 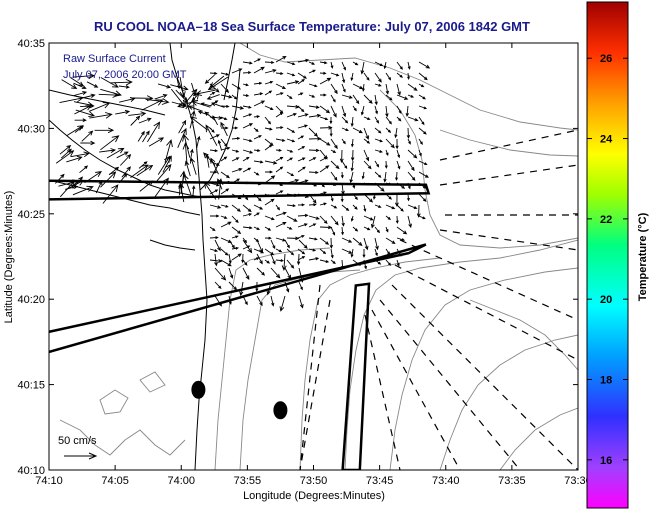 What do you see at coordinates (31, 300) in the screenshot?
I see `y-tick-label: 40:20` at bounding box center [31, 300].